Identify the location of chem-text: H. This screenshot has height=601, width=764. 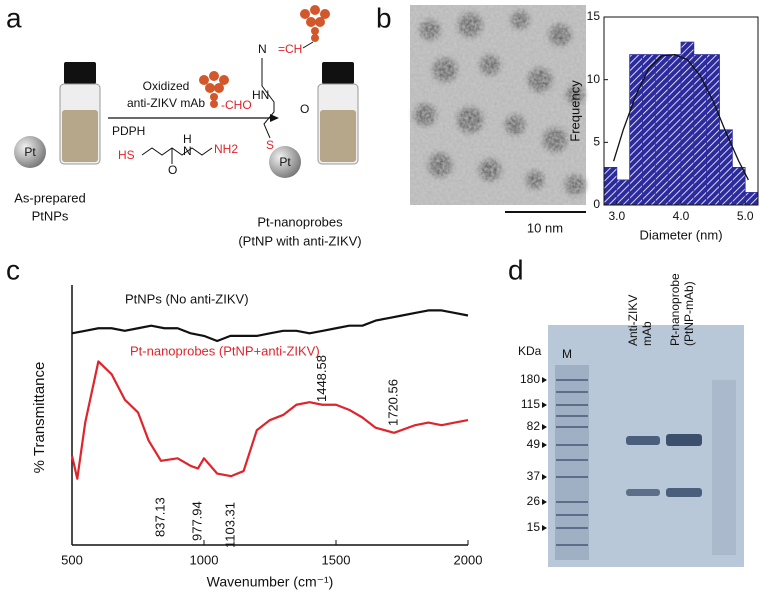
(187, 139).